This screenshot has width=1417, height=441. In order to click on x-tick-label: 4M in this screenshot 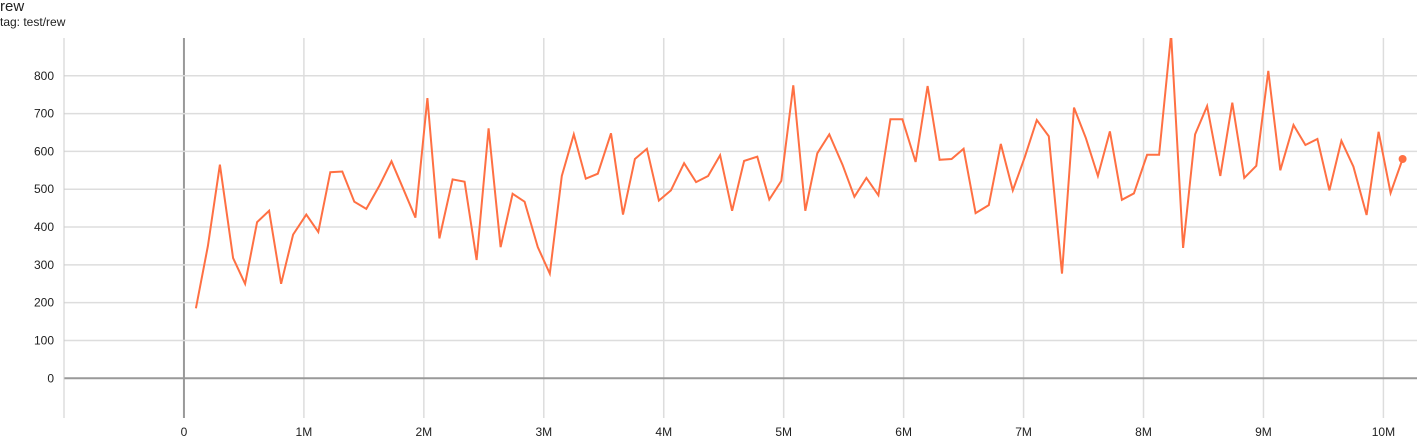, I will do `click(663, 432)`.